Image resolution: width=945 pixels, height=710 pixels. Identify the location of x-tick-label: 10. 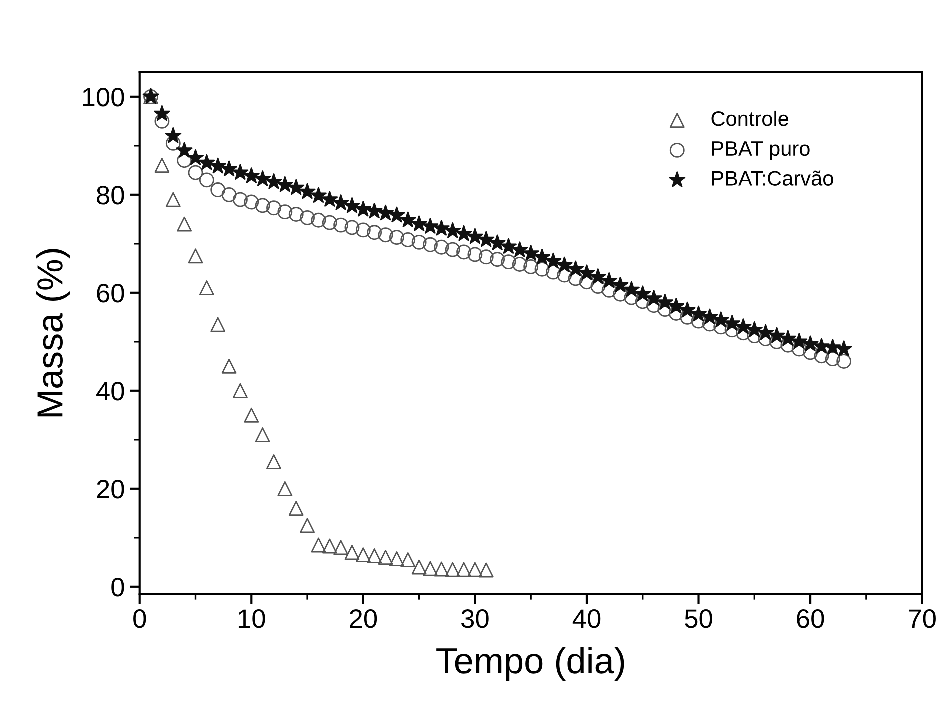
(252, 619).